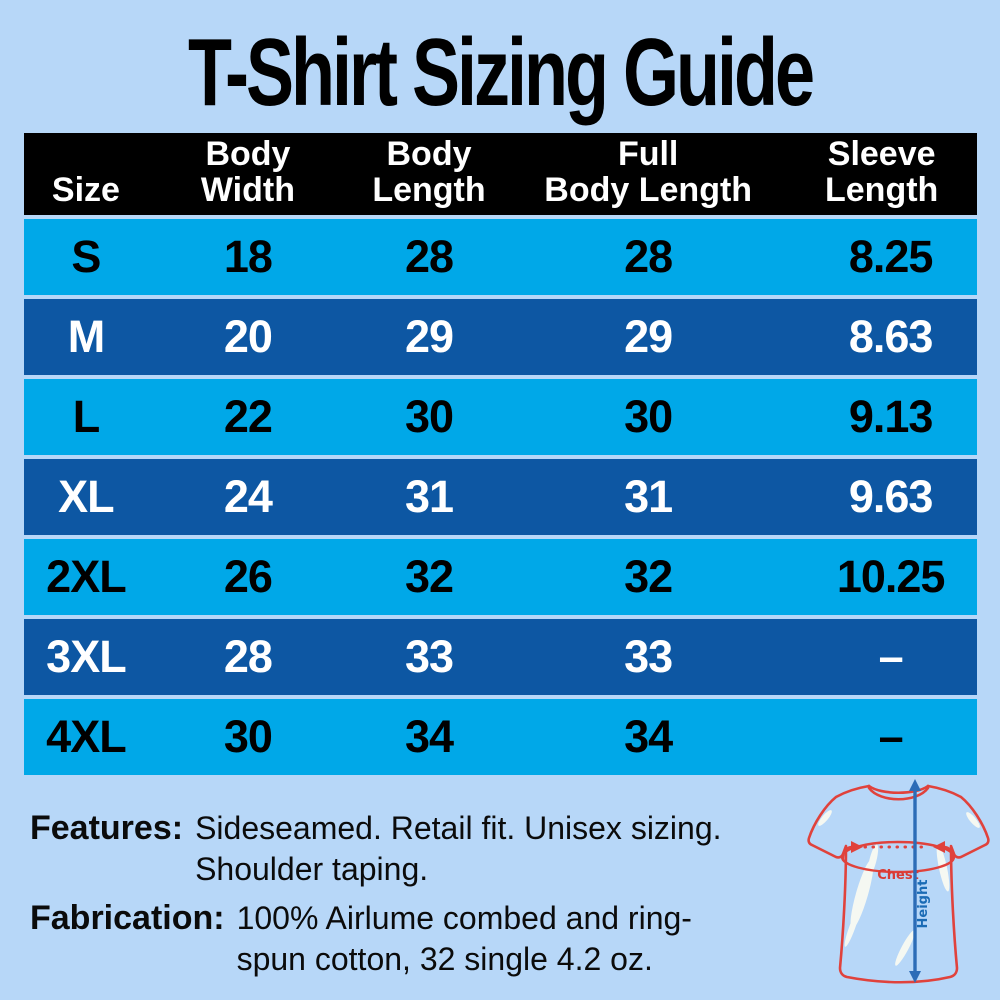  I want to click on height-arrow-icon: Height, so click(920, 881).